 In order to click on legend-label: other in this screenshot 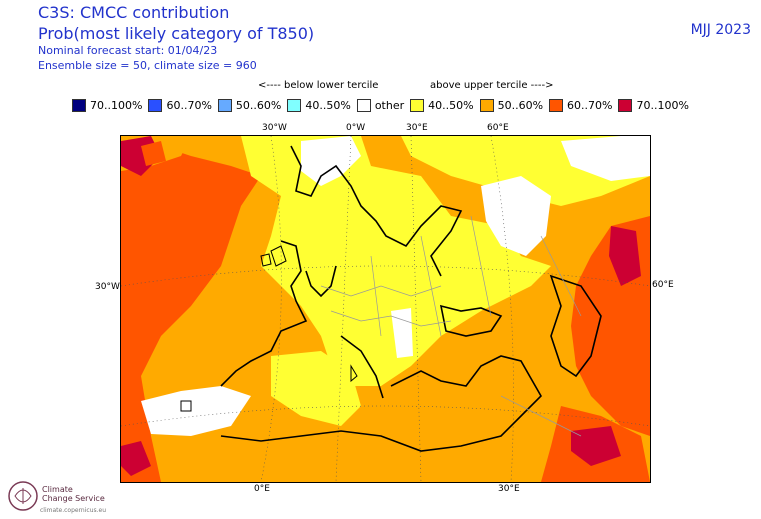, I will do `click(389, 105)`.